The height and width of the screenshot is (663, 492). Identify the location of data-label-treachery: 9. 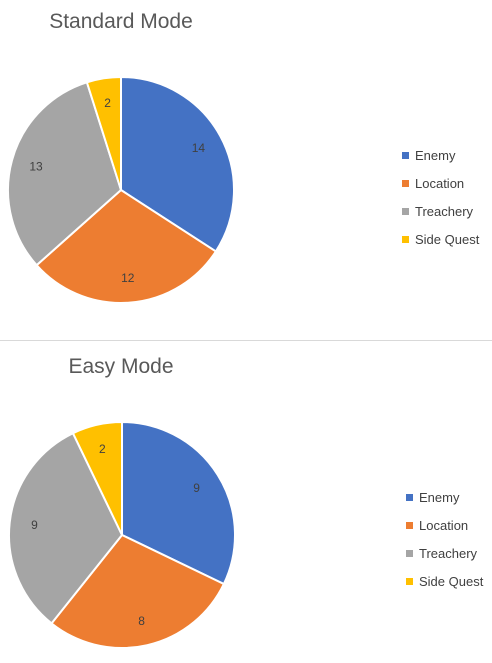
(34, 525).